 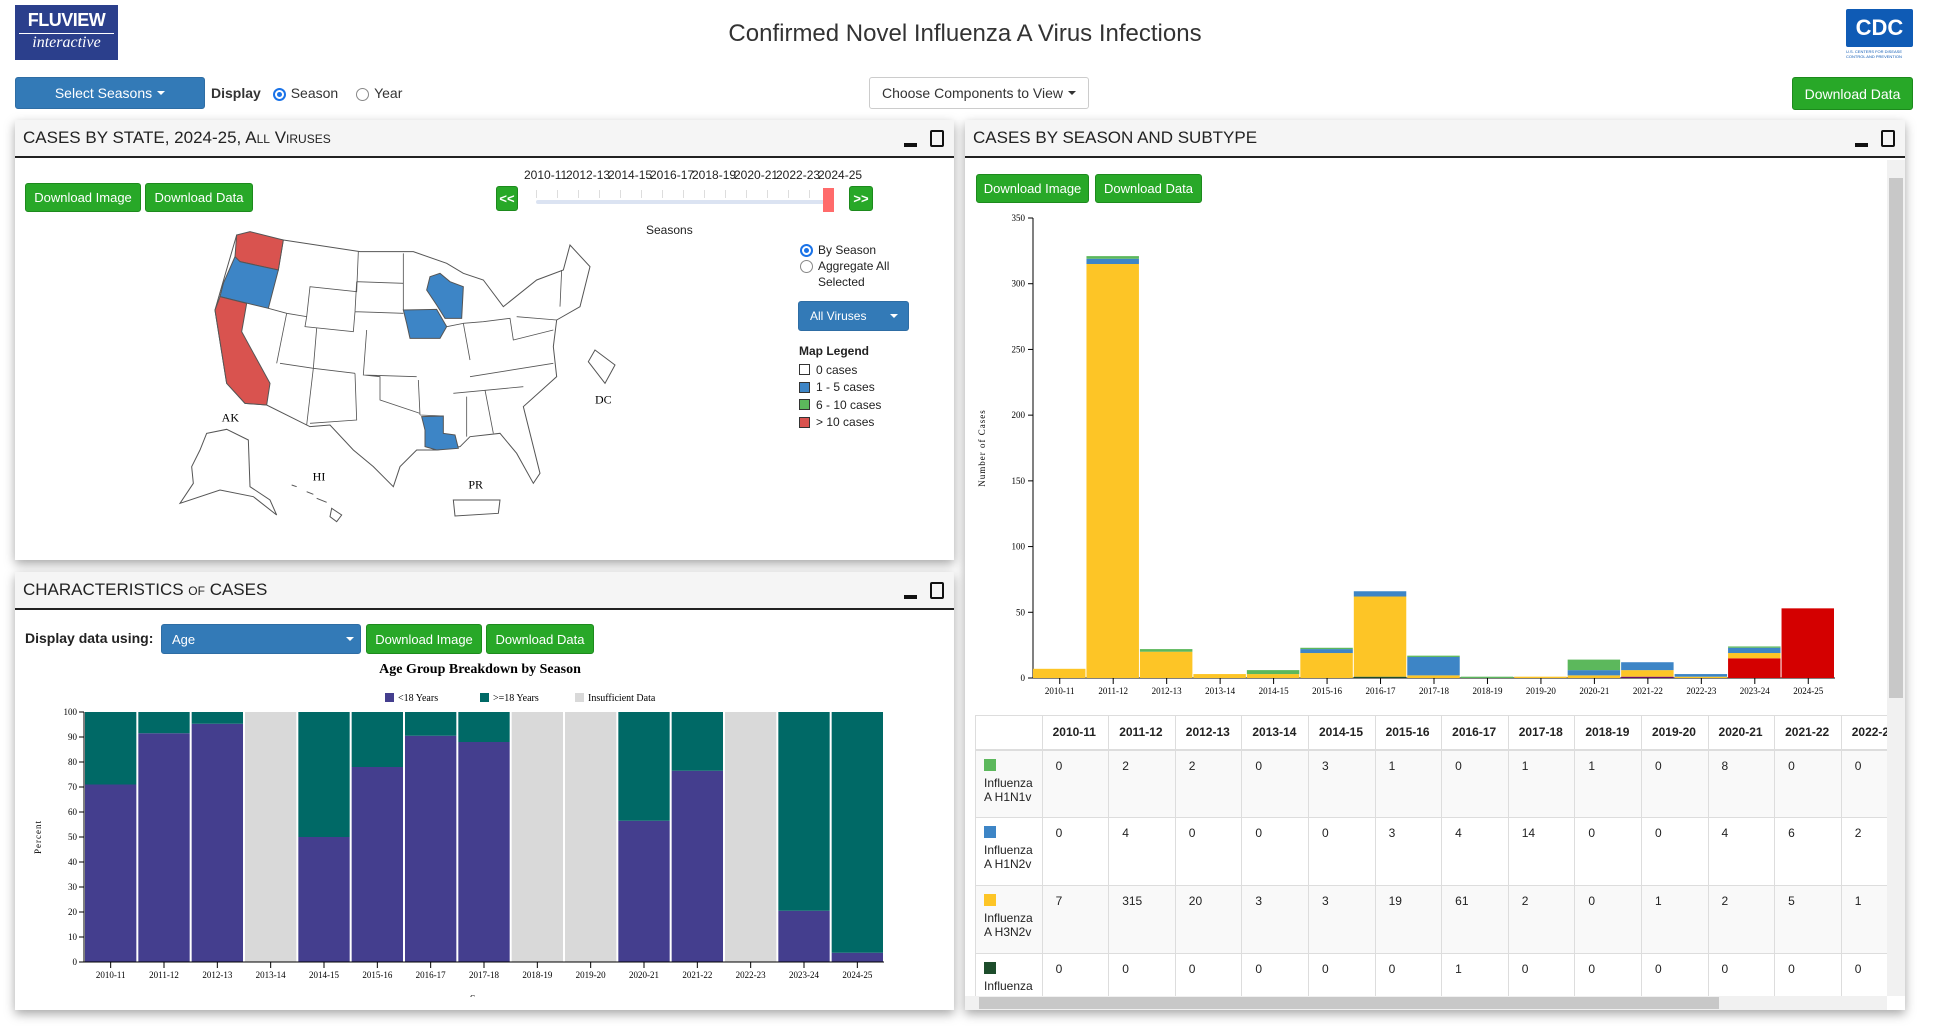 What do you see at coordinates (828, 200) in the screenshot?
I see `slider-handle` at bounding box center [828, 200].